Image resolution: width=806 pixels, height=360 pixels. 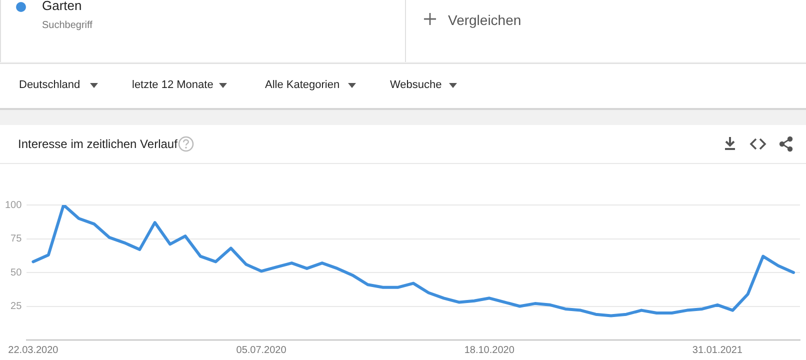 What do you see at coordinates (16, 306) in the screenshot?
I see `y-tick-label: 25` at bounding box center [16, 306].